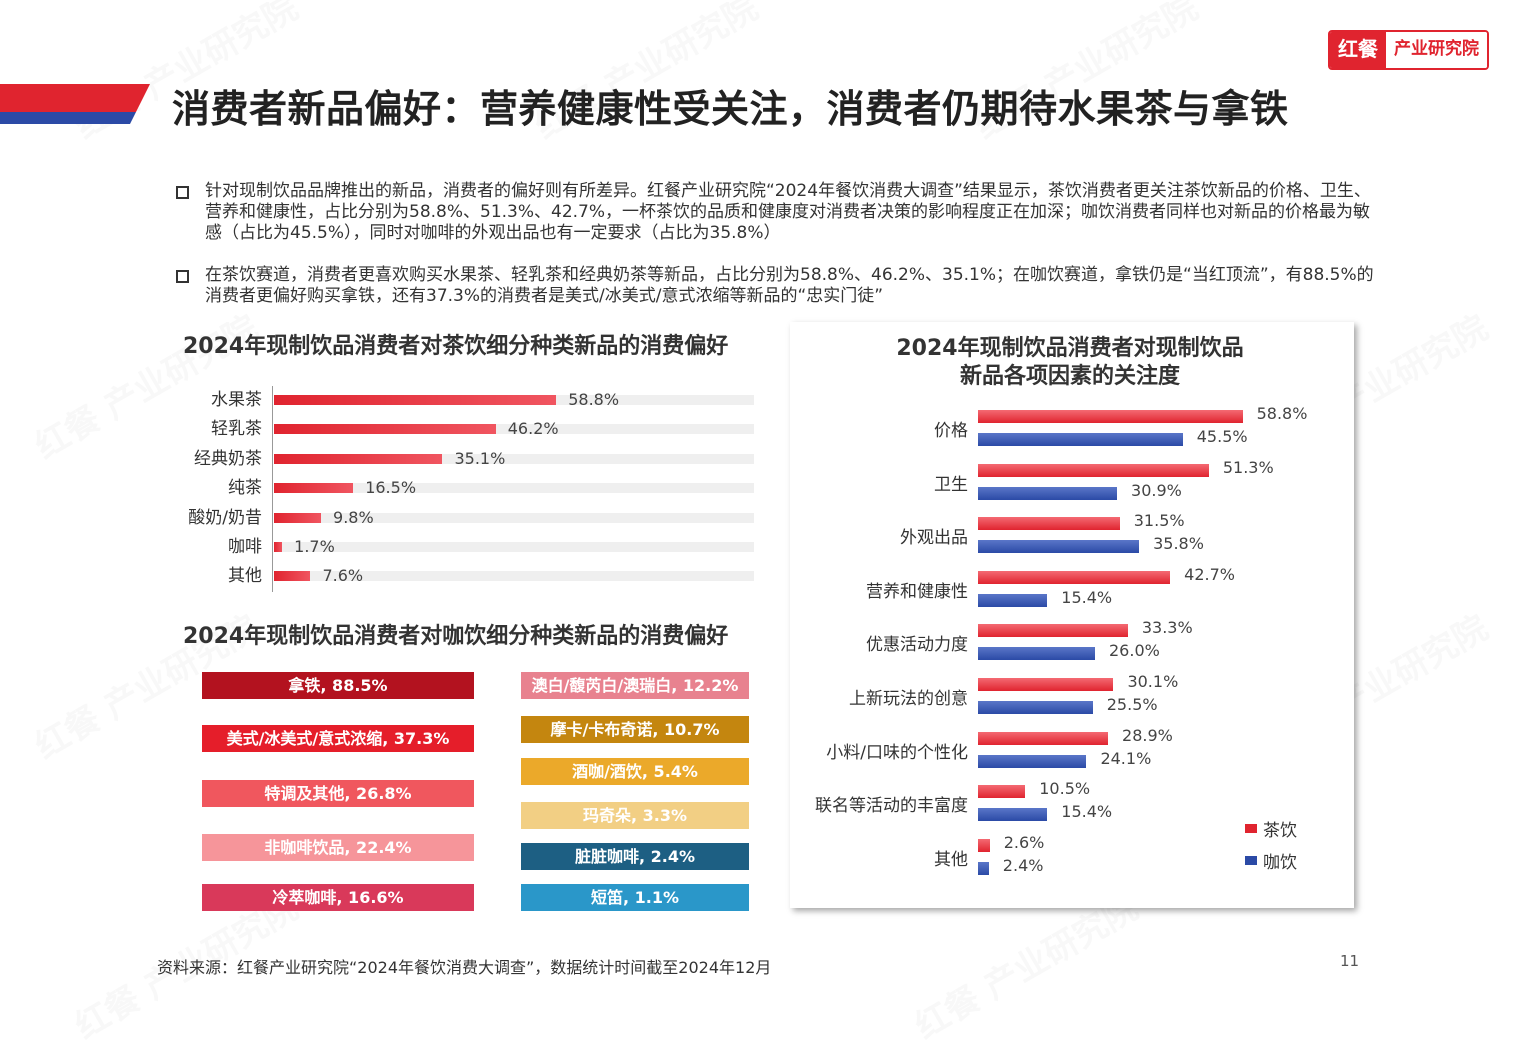  I want to click on legend-label: 咖饮, so click(1280, 863).